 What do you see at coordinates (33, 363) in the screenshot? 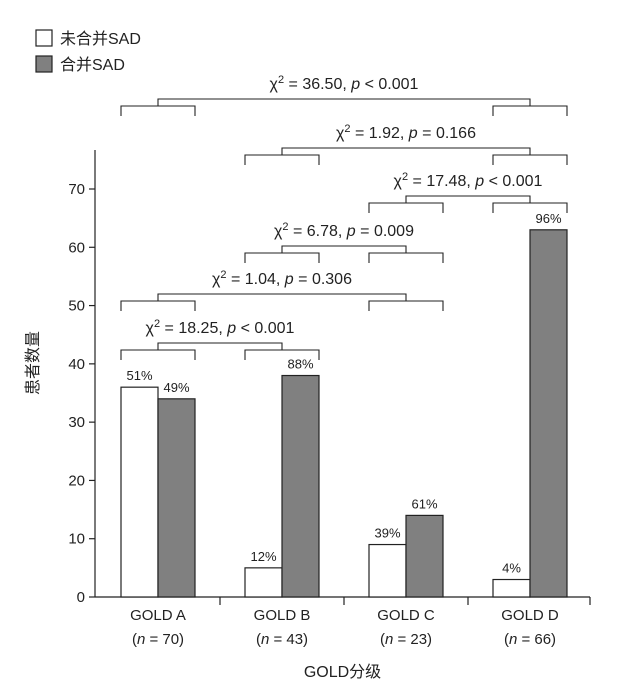
I see `y-axis-title: 患者数量` at bounding box center [33, 363].